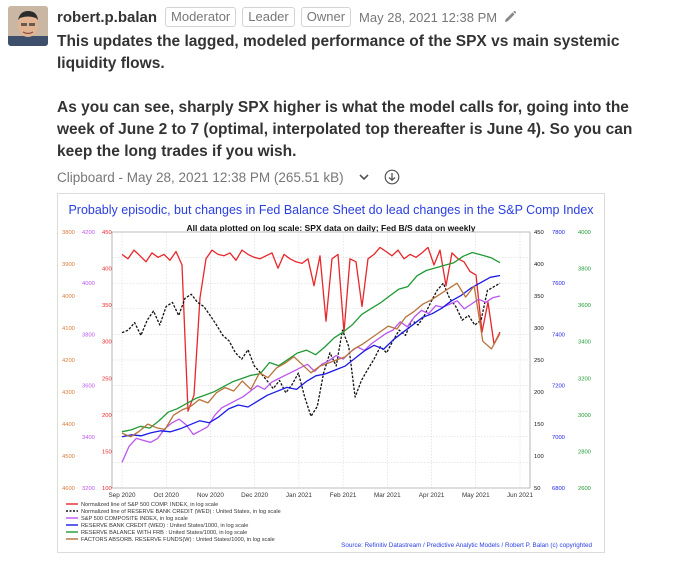 Image resolution: width=680 pixels, height=572 pixels. Describe the element at coordinates (134, 519) in the screenshot. I see `legend-label: S&P 500 COMPOSITE INDEX, in log scale` at that location.